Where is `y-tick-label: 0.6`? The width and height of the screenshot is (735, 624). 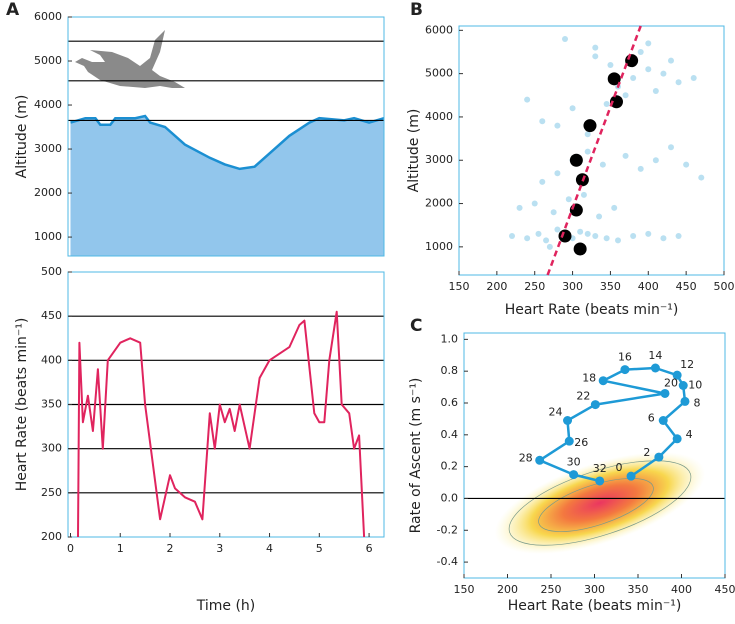 y-tick-label: 0.6 is located at coordinates (450, 402).